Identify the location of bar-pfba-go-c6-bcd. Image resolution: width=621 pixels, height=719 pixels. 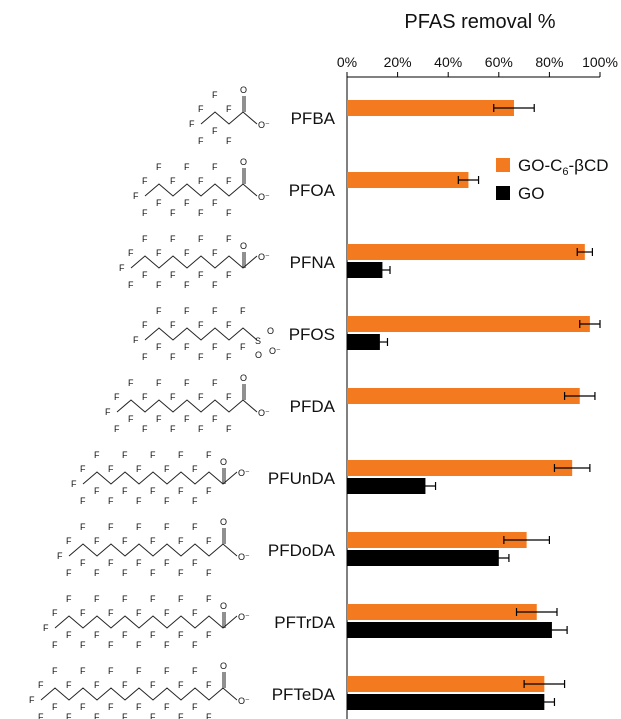
(430, 108).